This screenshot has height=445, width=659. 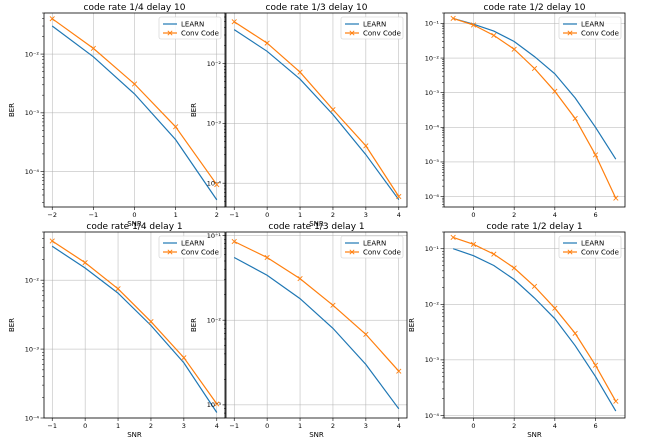 I want to click on chart-title: code rate 1/4 delay 10, so click(x=135, y=8).